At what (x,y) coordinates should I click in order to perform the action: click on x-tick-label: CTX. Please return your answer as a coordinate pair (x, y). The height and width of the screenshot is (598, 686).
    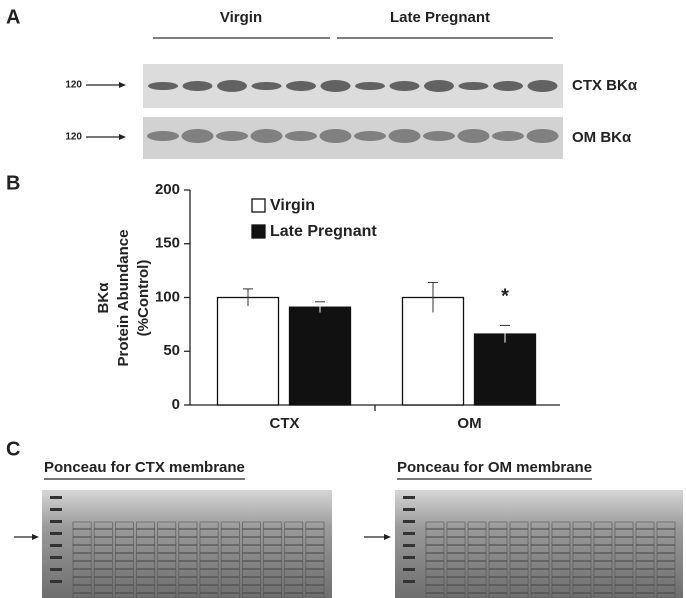
    Looking at the image, I should click on (285, 423).